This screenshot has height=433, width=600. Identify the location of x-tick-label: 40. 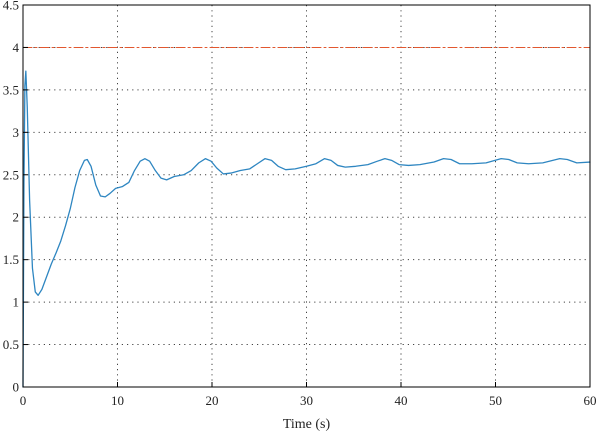
(401, 400).